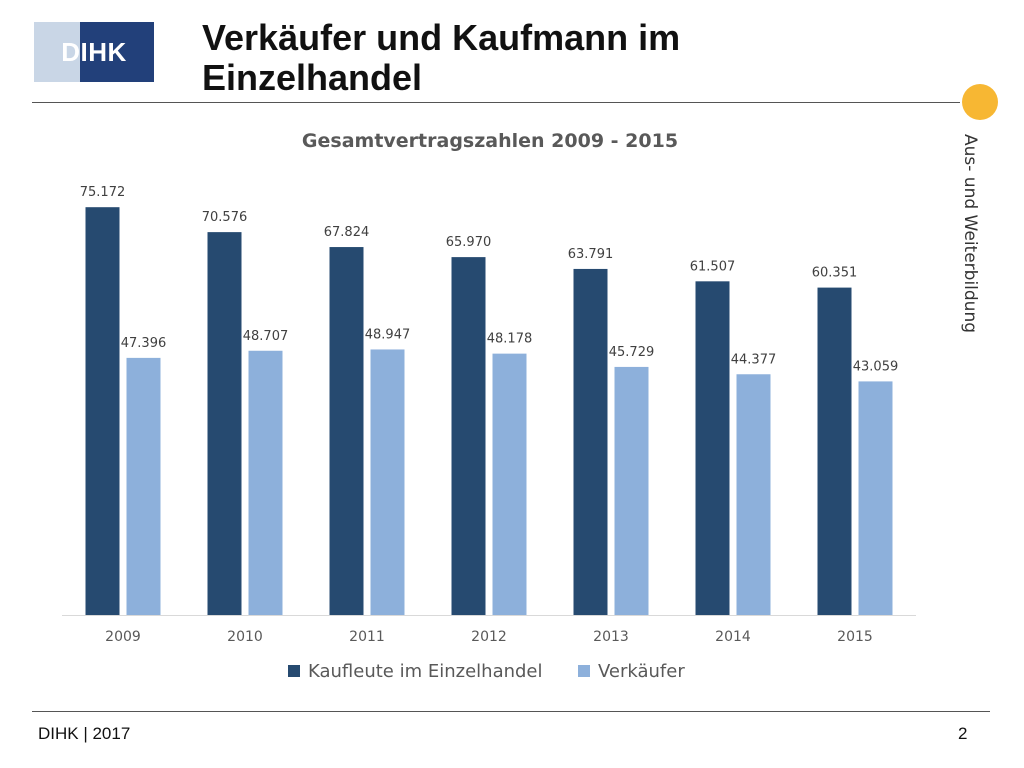 The width and height of the screenshot is (1024, 768). What do you see at coordinates (855, 637) in the screenshot?
I see `x-tick-label-2015: 2015` at bounding box center [855, 637].